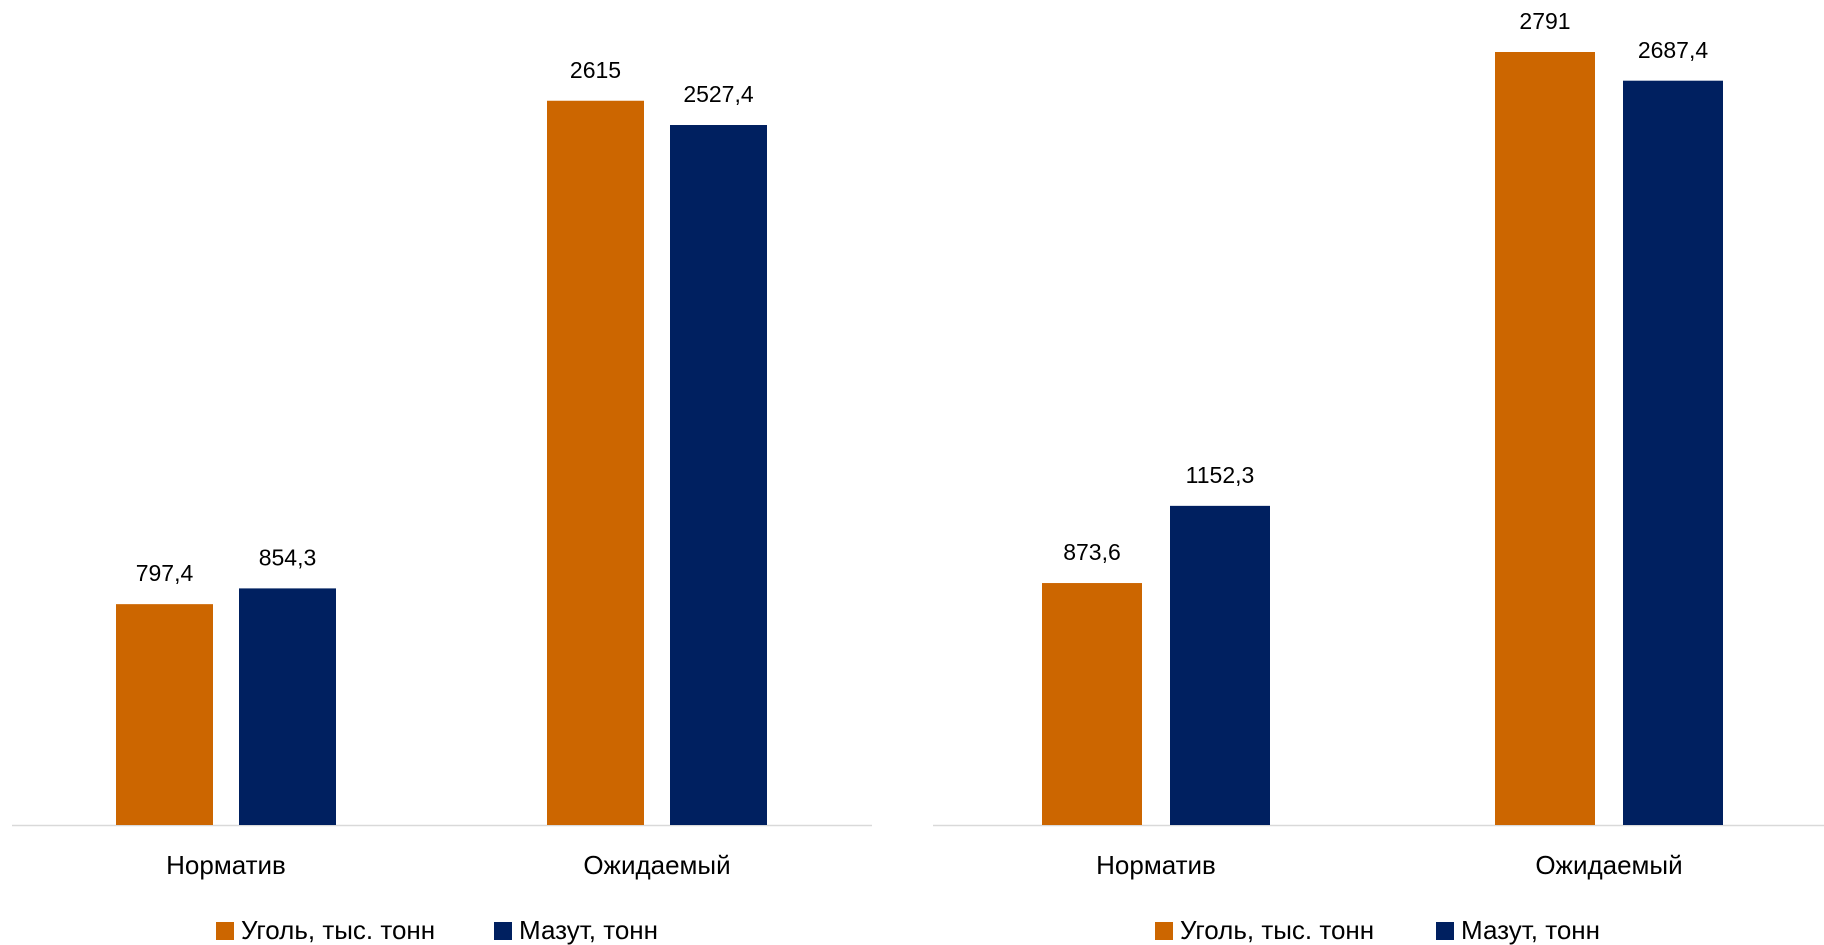  I want to click on data-label: 1152,3, so click(1220, 475).